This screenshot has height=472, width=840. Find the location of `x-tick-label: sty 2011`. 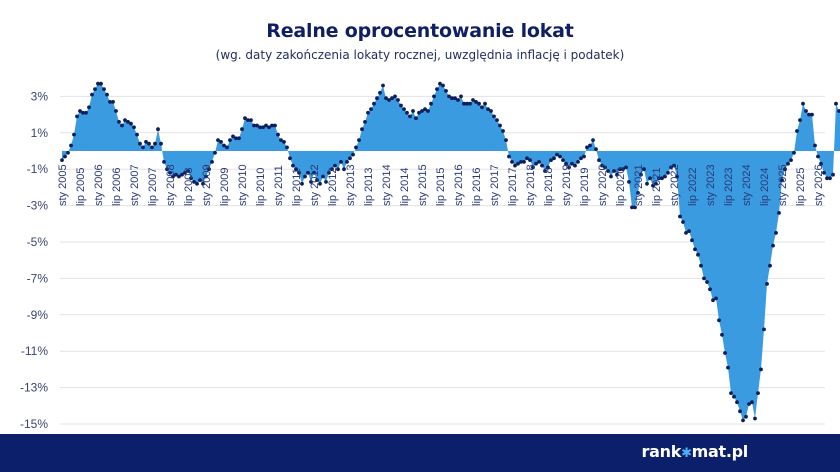

x-tick-label: sty 2011 is located at coordinates (279, 185).